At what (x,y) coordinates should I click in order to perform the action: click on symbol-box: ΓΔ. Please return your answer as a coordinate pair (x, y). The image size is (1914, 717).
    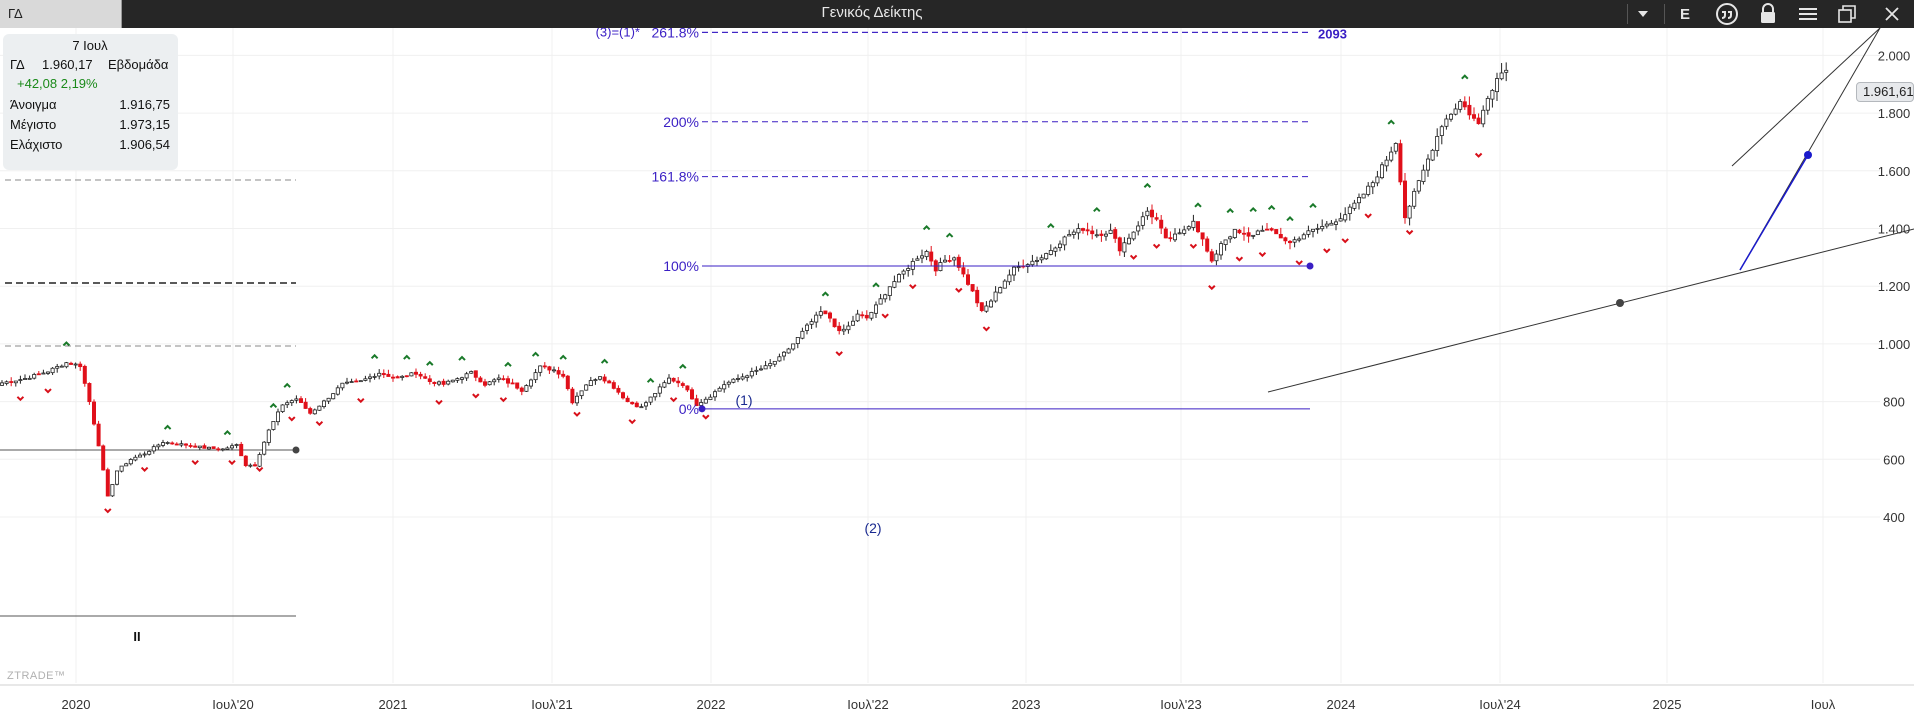
    Looking at the image, I should click on (61, 14).